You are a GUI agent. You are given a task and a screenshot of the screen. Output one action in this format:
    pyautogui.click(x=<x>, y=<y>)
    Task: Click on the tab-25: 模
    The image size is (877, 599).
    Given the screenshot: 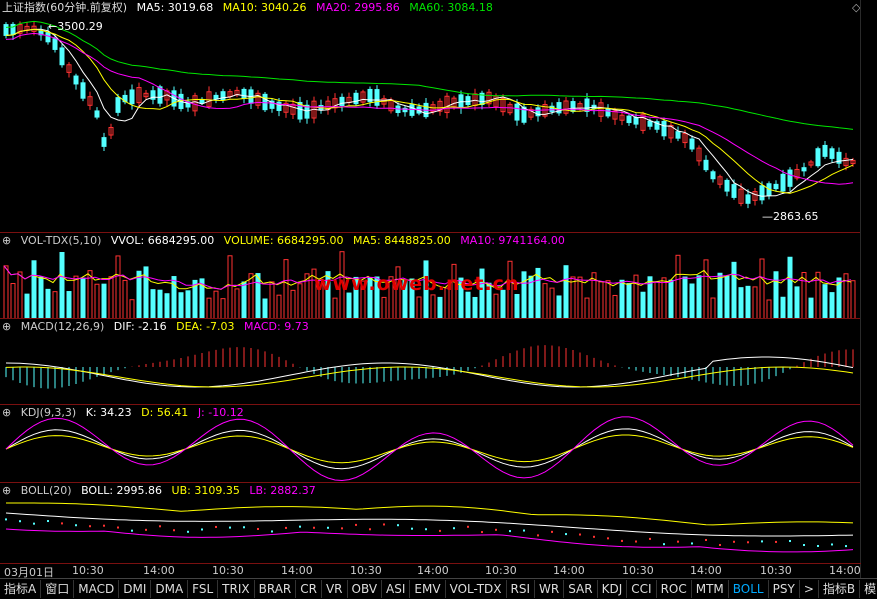 What is the action you would take?
    pyautogui.click(x=868, y=589)
    